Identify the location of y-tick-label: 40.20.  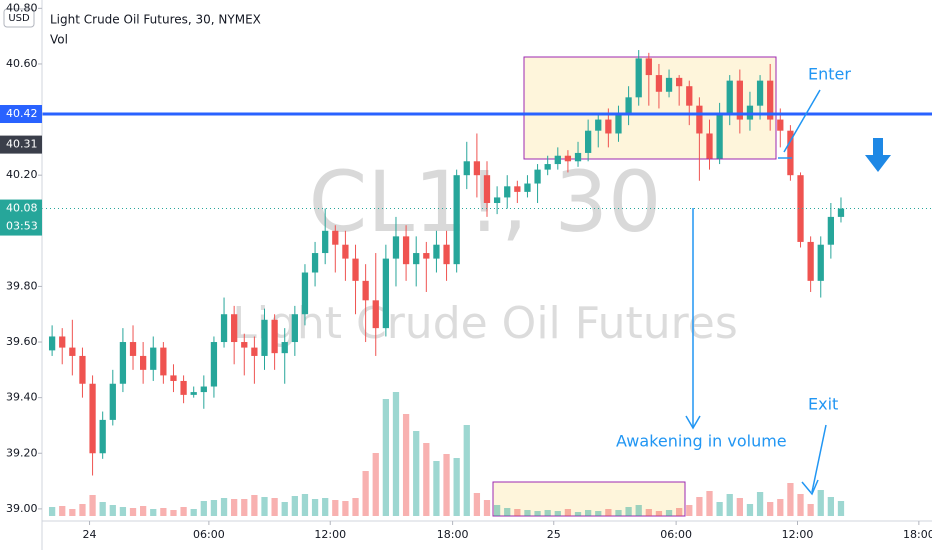
(22, 174).